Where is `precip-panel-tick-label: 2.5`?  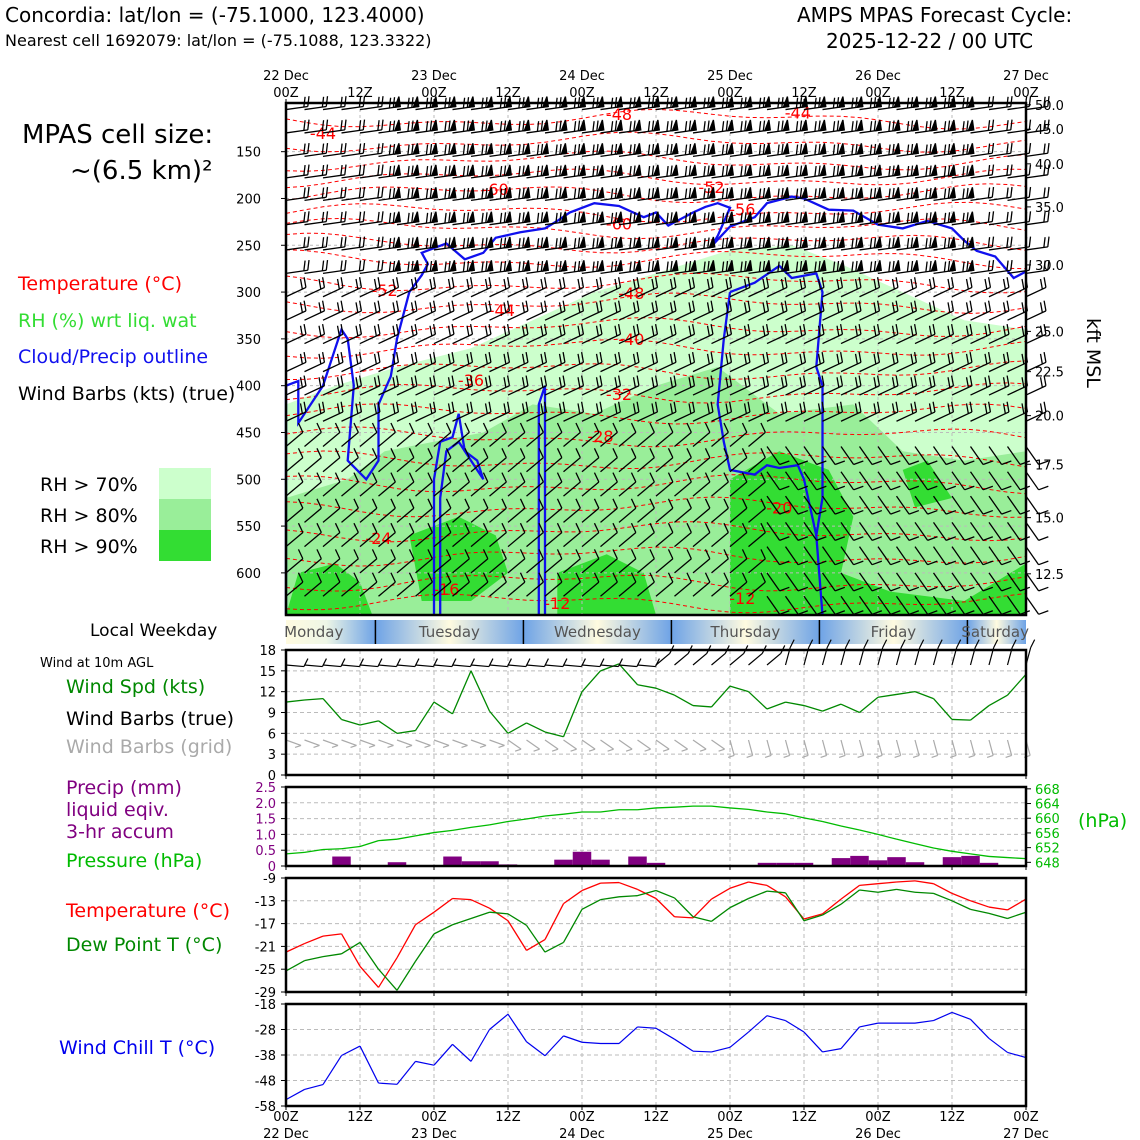 precip-panel-tick-label: 2.5 is located at coordinates (265, 788).